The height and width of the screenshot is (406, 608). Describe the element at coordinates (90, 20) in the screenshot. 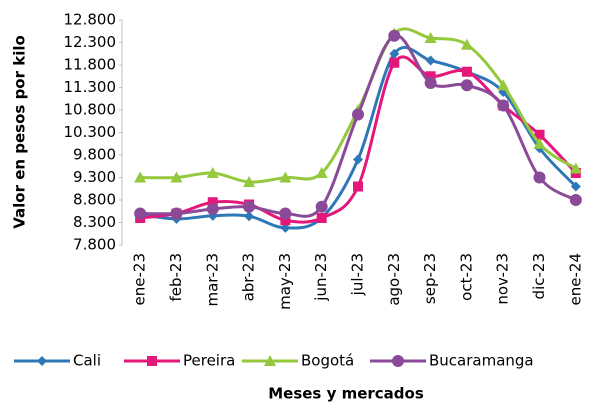

I see `y-tick-label: 12.800` at that location.